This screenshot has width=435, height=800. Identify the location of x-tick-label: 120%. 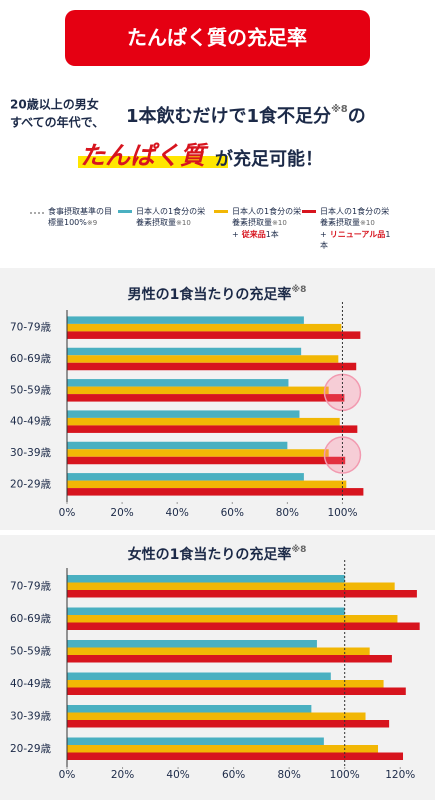
(400, 775).